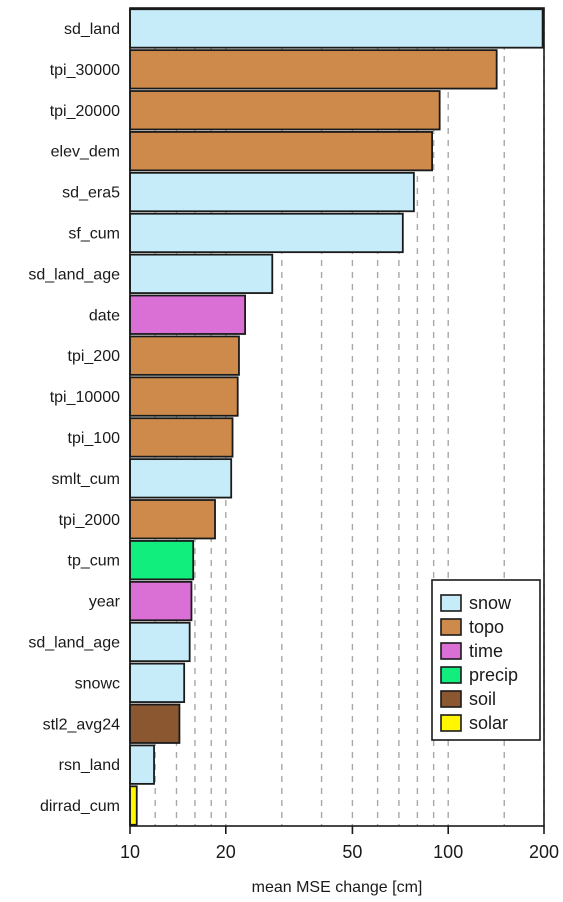 The height and width of the screenshot is (902, 563). I want to click on category-label: tp_cum, so click(94, 561).